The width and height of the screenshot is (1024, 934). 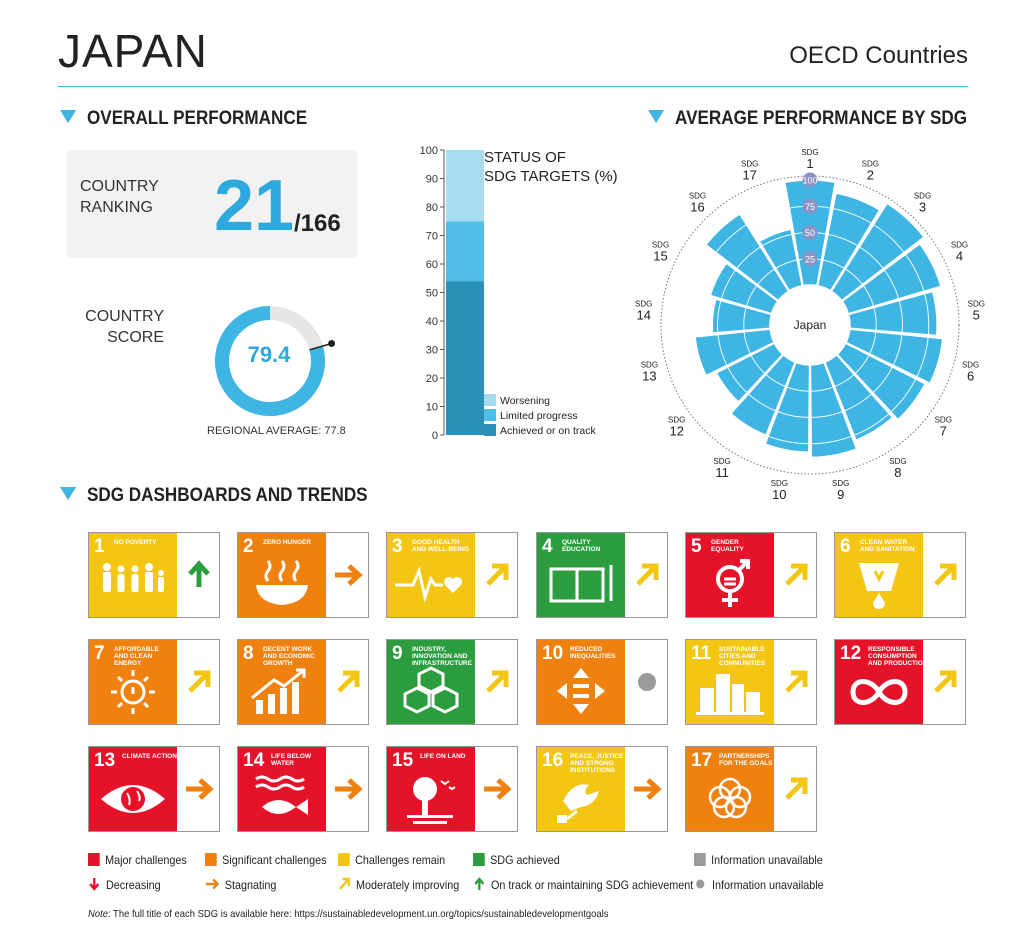 What do you see at coordinates (154, 682) in the screenshot?
I see `sdg-tile-7: 7 AFFORDABLE AND CLEAN ENERGY` at bounding box center [154, 682].